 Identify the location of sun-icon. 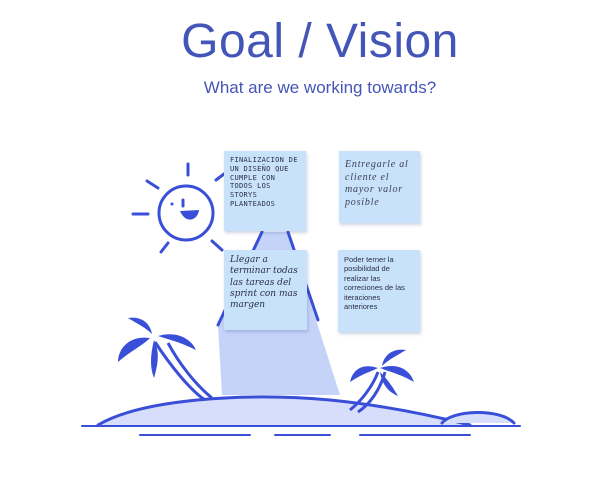
(178, 208).